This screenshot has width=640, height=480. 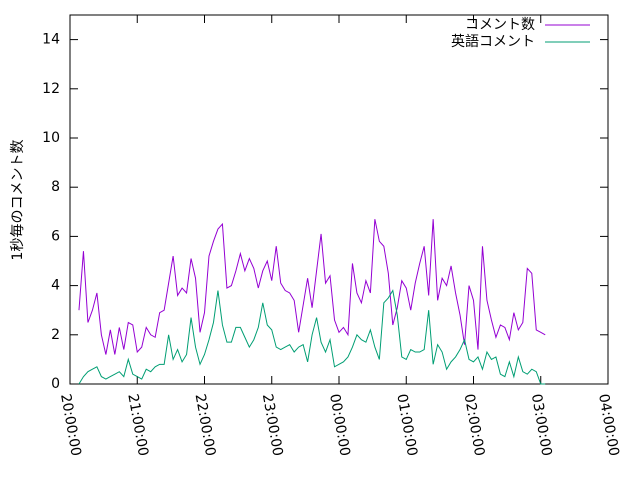 What do you see at coordinates (205, 425) in the screenshot?
I see `x-tick-label: 22:00:00` at bounding box center [205, 425].